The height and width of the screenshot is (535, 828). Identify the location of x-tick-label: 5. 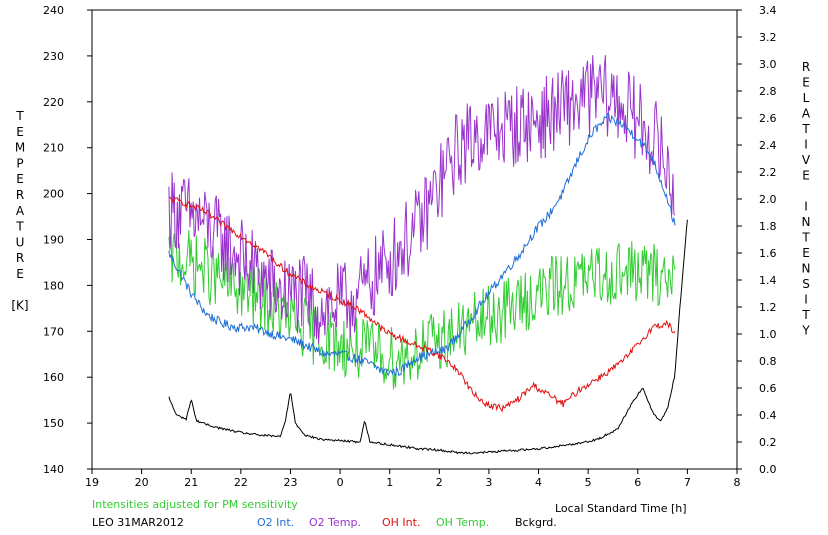
(588, 482).